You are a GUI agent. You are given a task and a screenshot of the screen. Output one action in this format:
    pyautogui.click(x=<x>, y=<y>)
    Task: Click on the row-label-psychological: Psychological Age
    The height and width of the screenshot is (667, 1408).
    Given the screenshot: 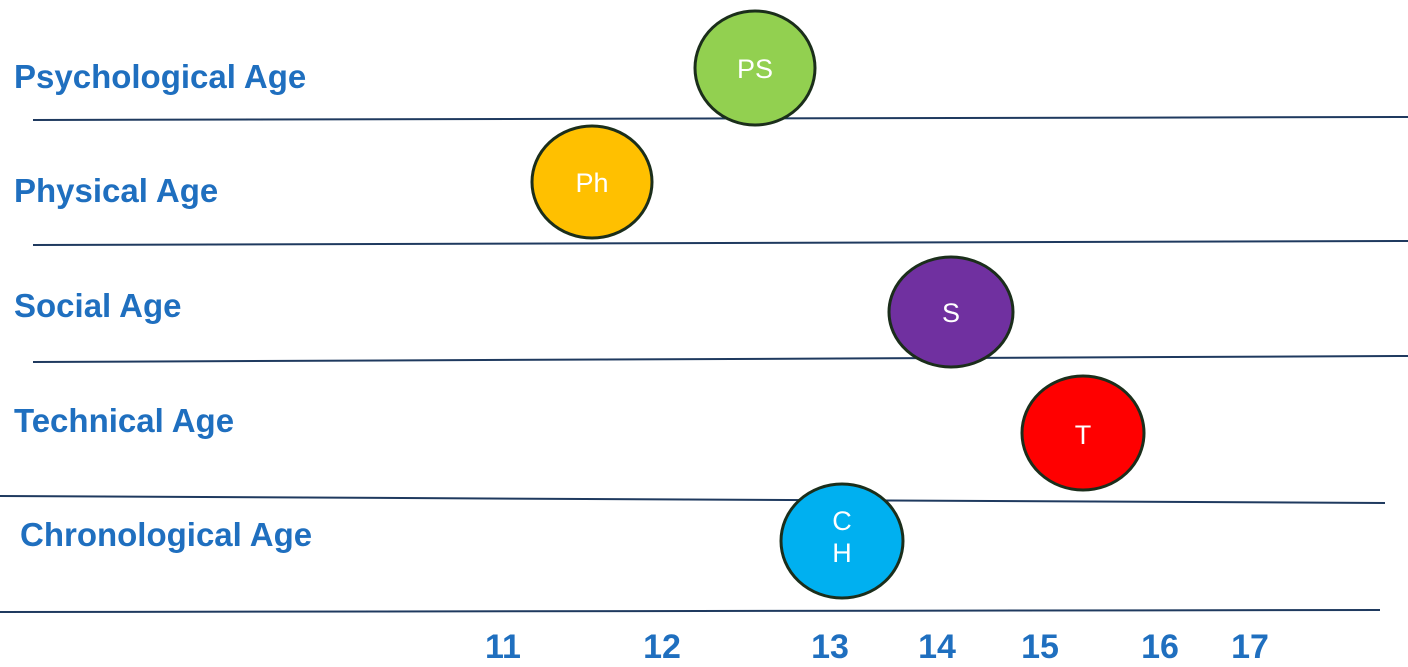 What is the action you would take?
    pyautogui.click(x=160, y=76)
    